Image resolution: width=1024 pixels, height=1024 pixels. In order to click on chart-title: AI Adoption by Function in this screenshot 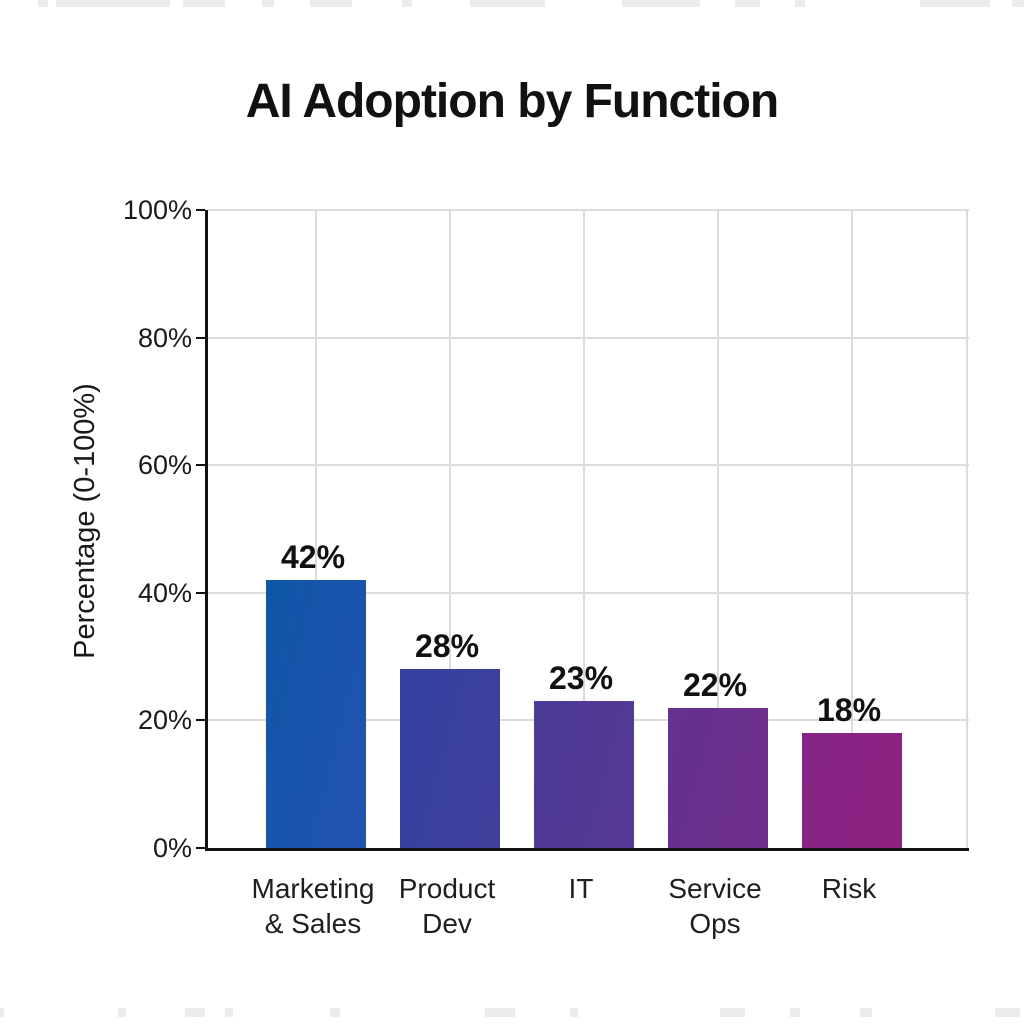, I will do `click(512, 101)`.